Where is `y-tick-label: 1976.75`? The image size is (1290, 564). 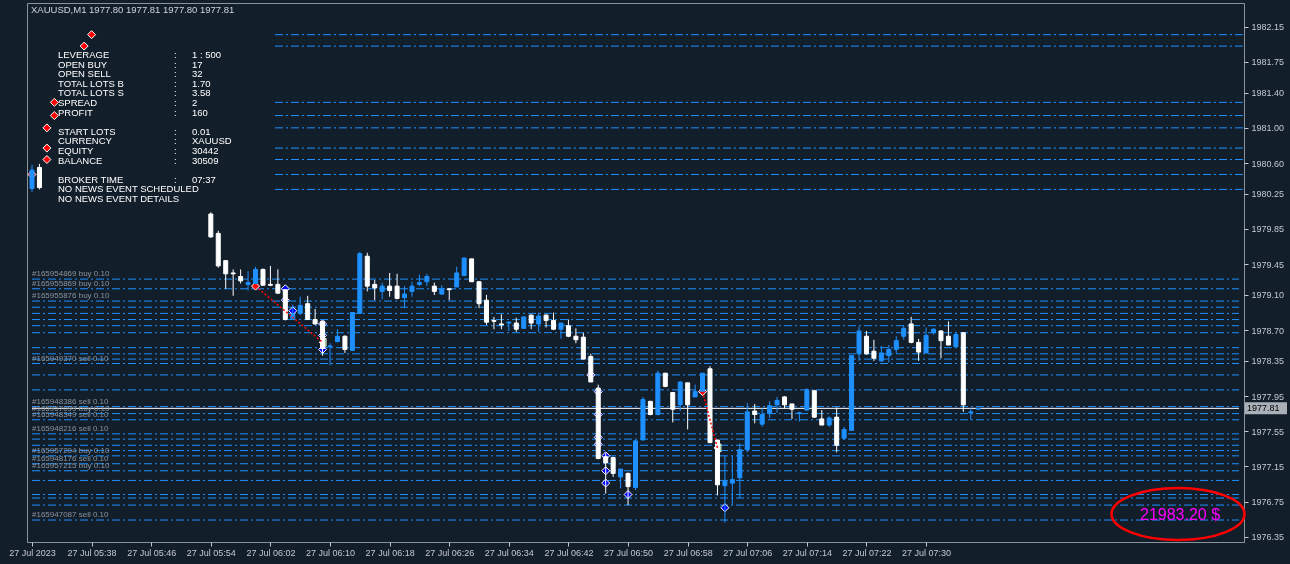
y-tick-label: 1976.75 is located at coordinates (1268, 502).